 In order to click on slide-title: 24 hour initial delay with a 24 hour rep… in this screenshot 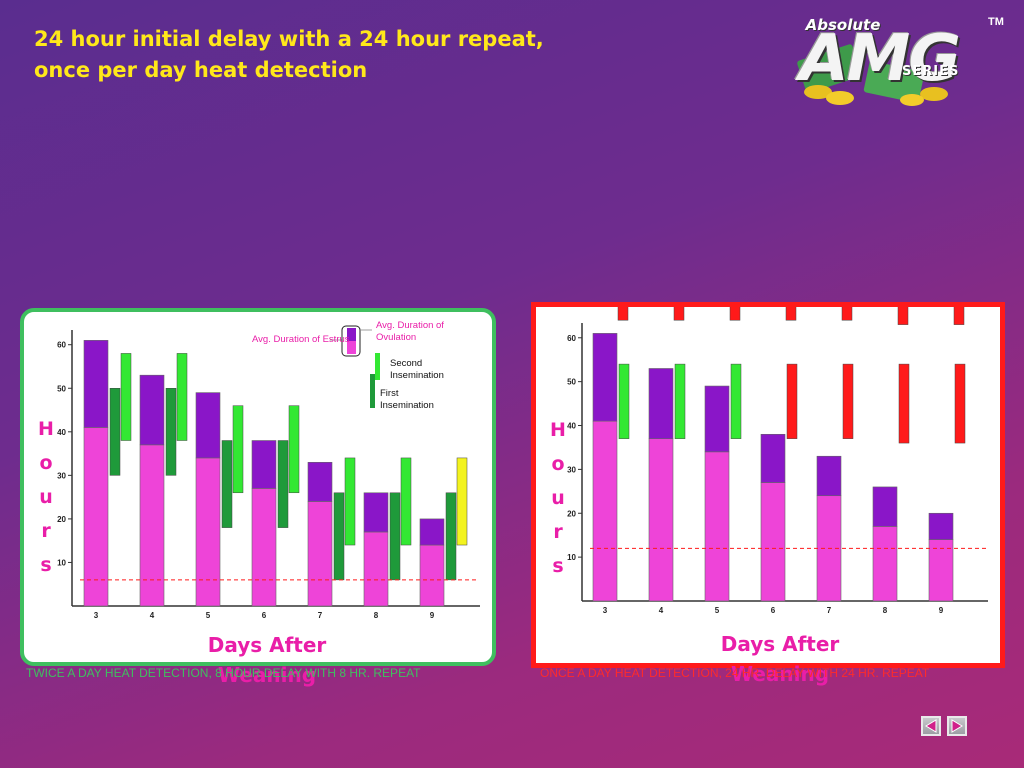, I will do `click(314, 55)`.